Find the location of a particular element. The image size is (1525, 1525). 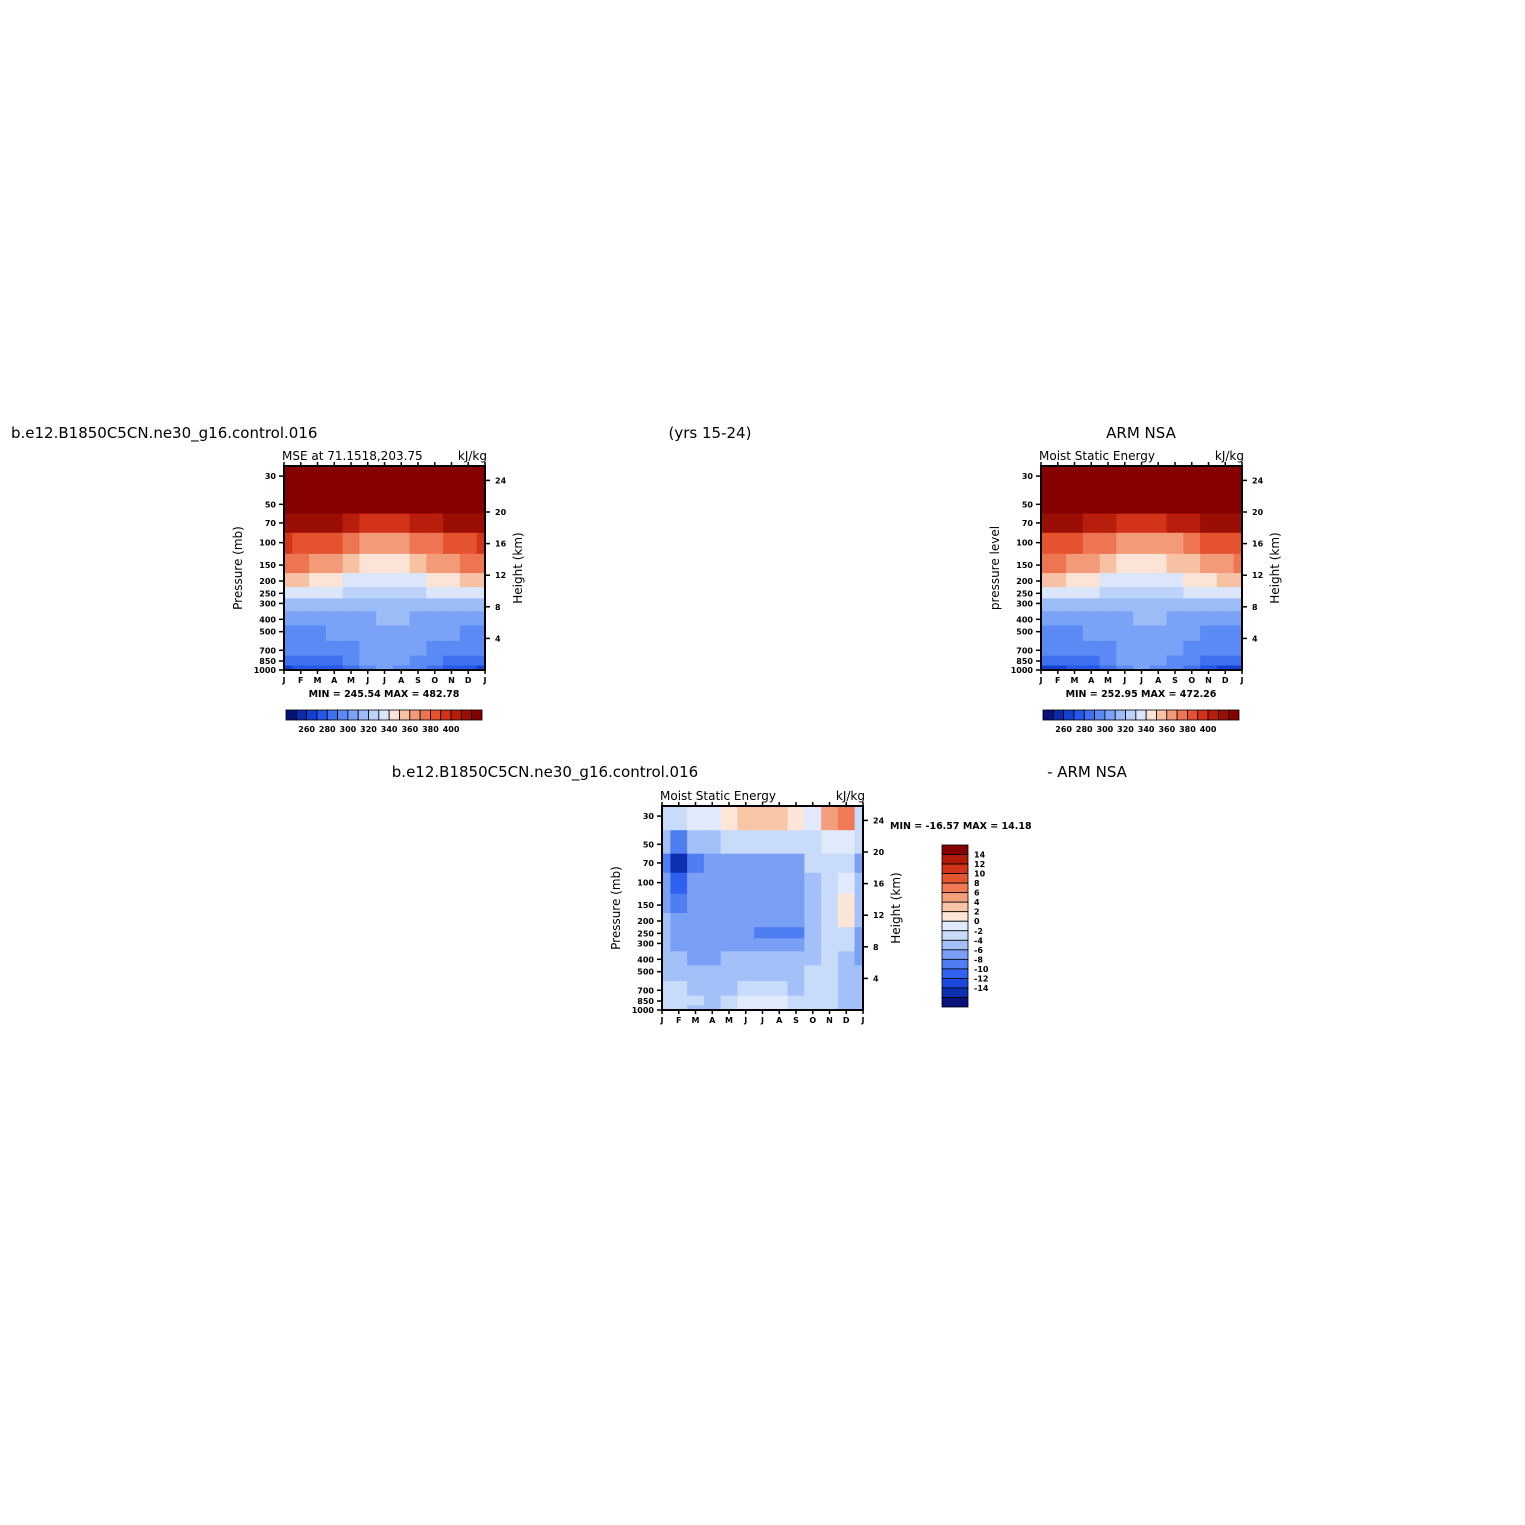

years-title: (yrs 15-24) is located at coordinates (710, 433).